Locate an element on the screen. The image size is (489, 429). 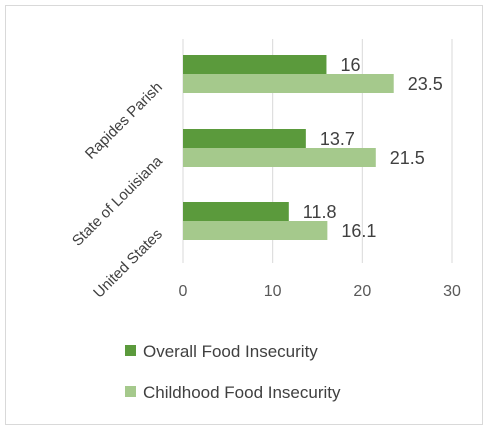
x-tick-label: 20 is located at coordinates (362, 291).